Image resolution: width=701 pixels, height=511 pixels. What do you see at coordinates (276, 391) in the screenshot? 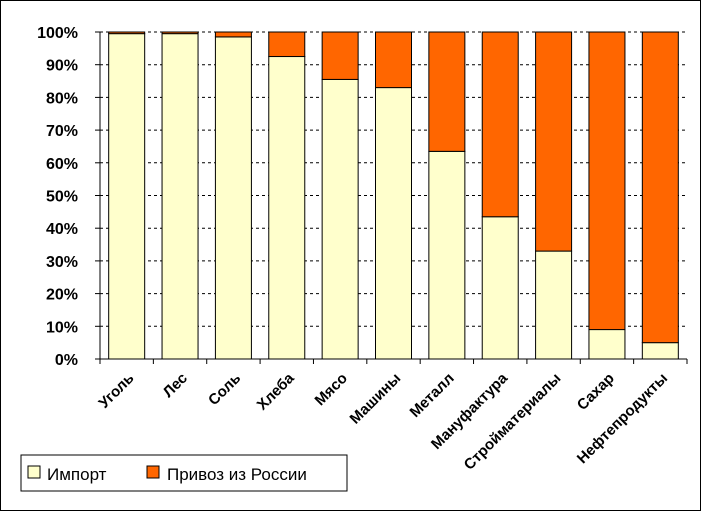
I see `x-tick-label: Хлеба` at bounding box center [276, 391].